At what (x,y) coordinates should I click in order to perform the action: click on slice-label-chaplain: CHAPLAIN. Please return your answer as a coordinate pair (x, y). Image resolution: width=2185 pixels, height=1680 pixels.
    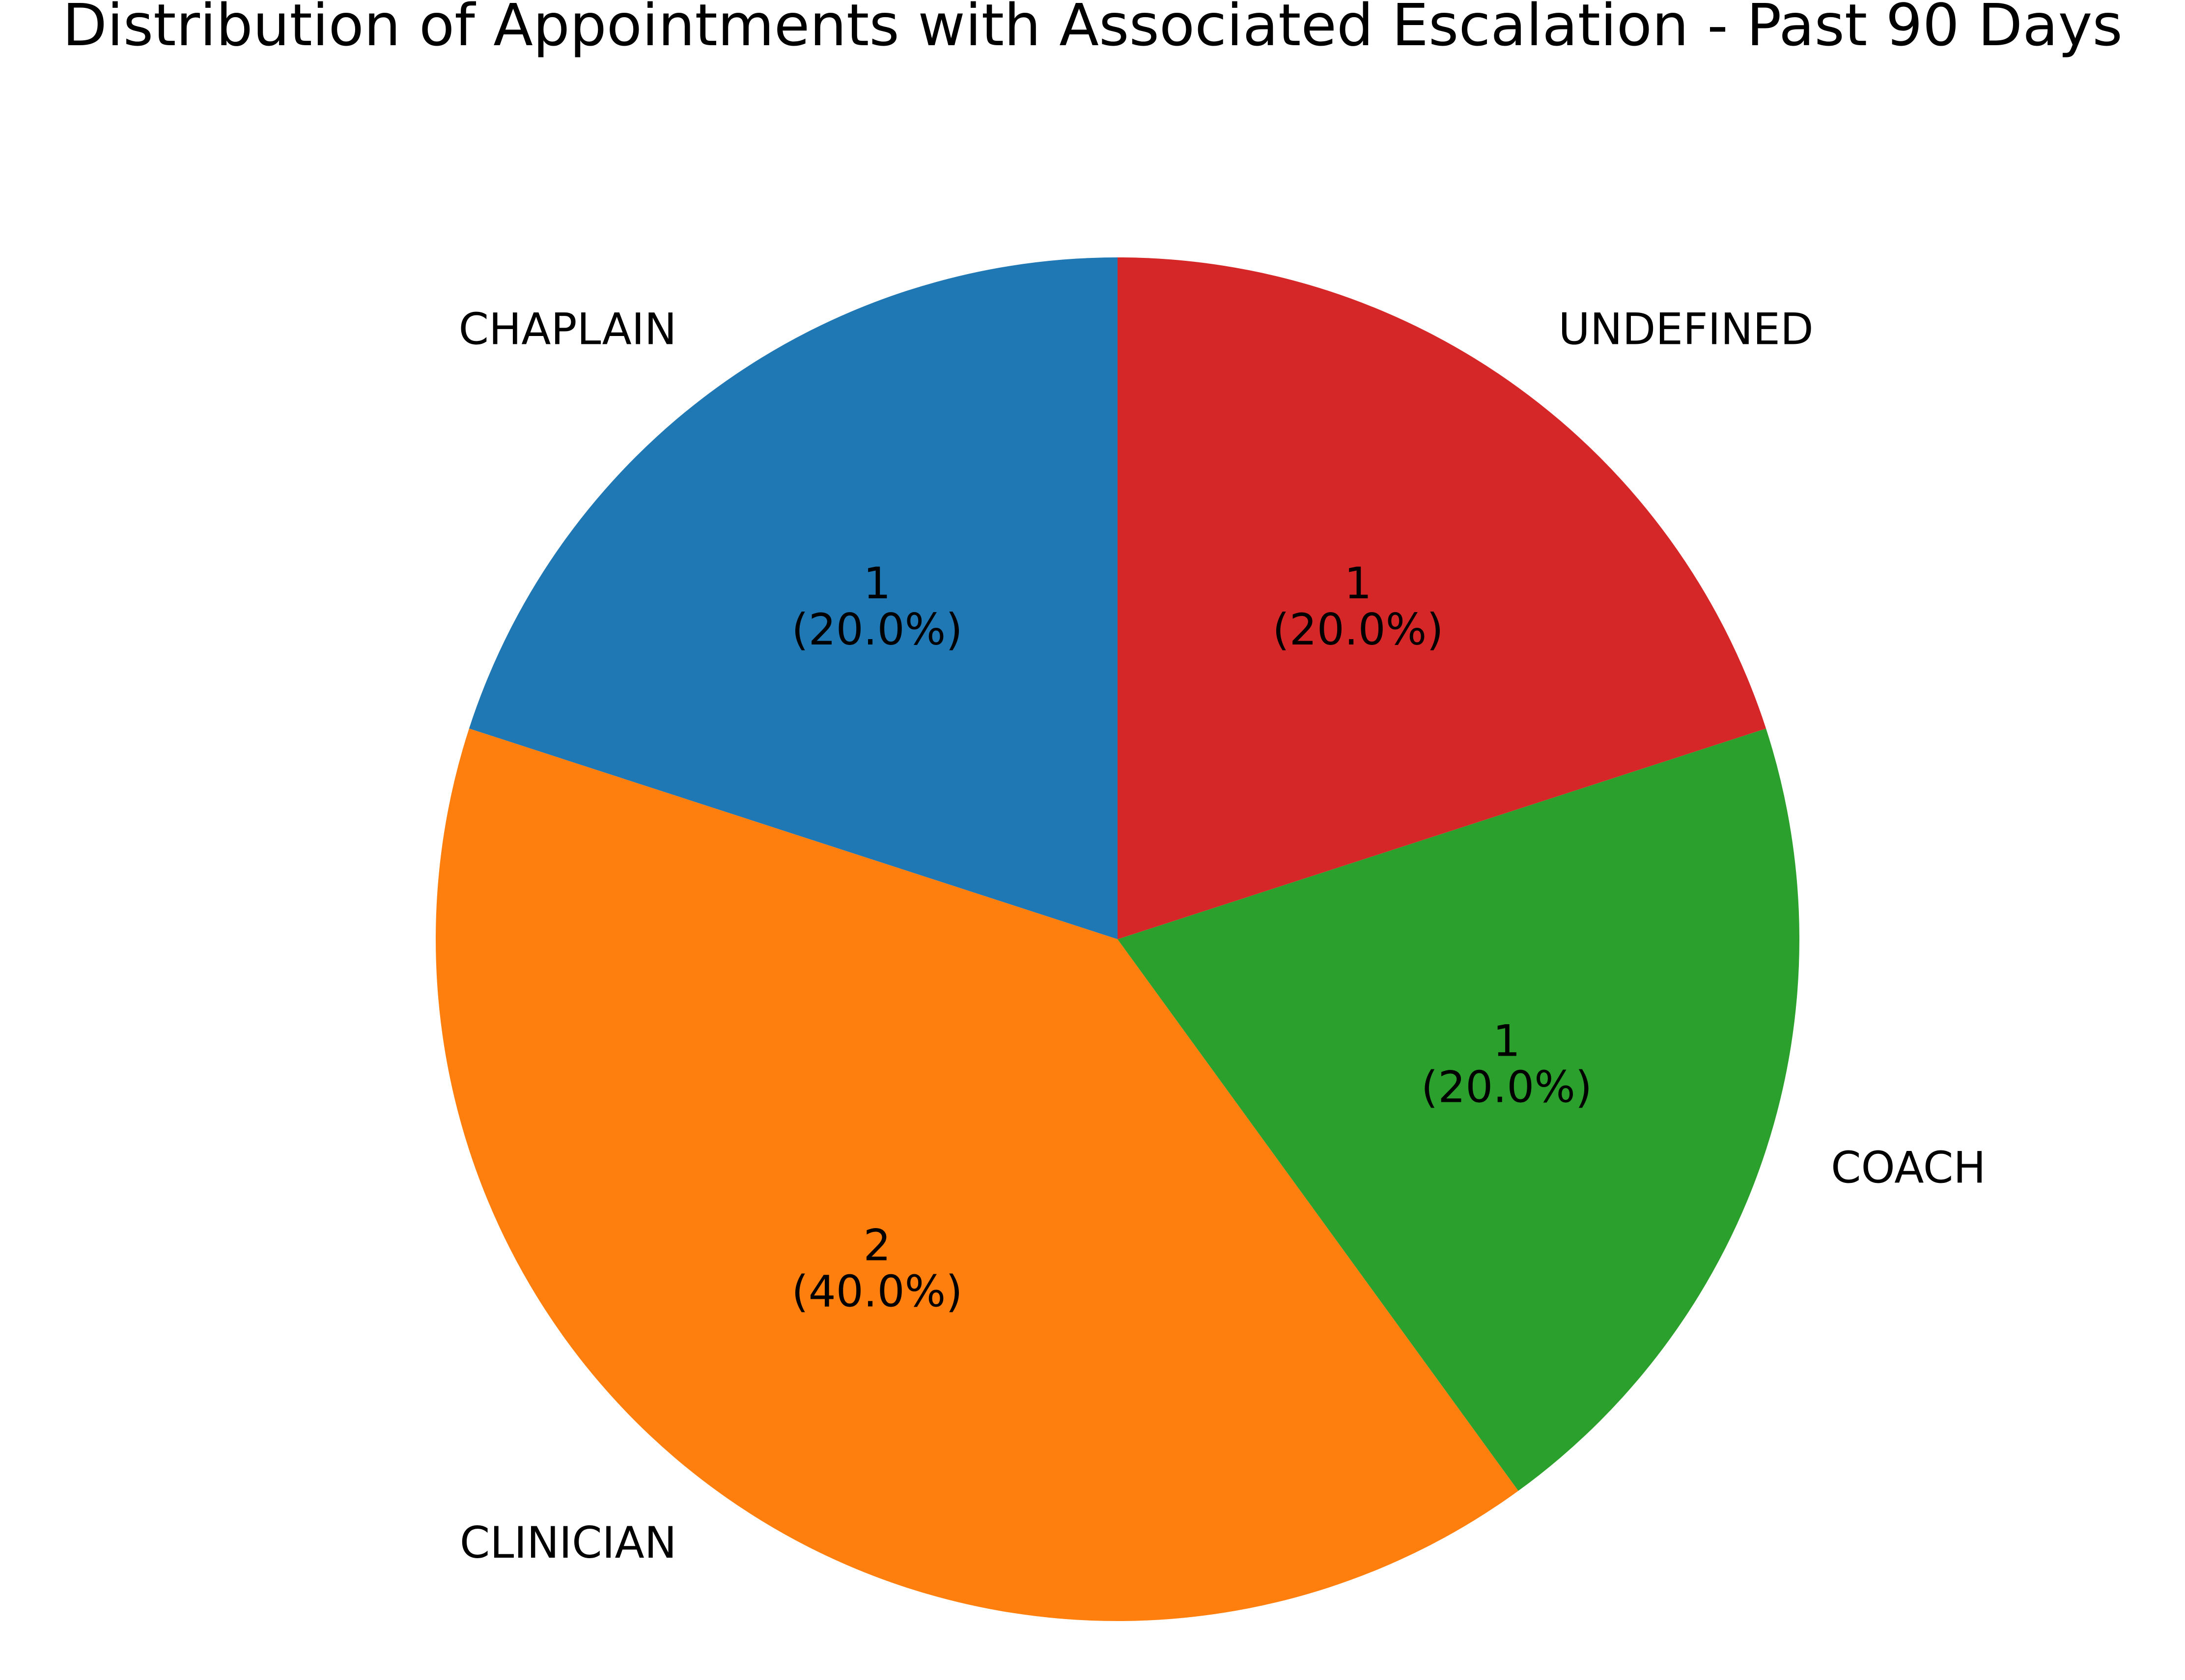
    Looking at the image, I should click on (568, 329).